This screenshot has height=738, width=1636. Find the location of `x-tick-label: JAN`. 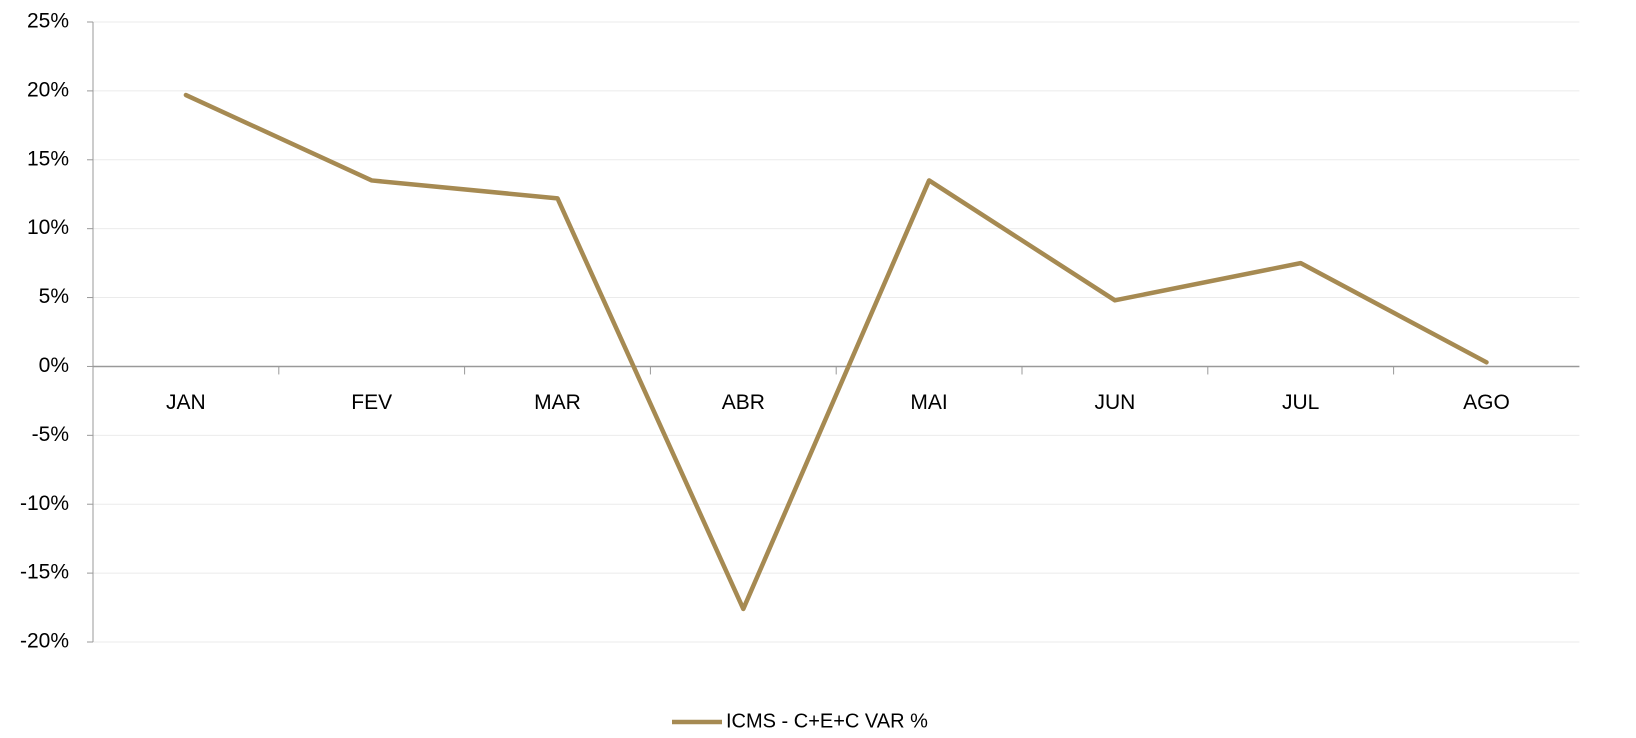

x-tick-label: JAN is located at coordinates (186, 402).